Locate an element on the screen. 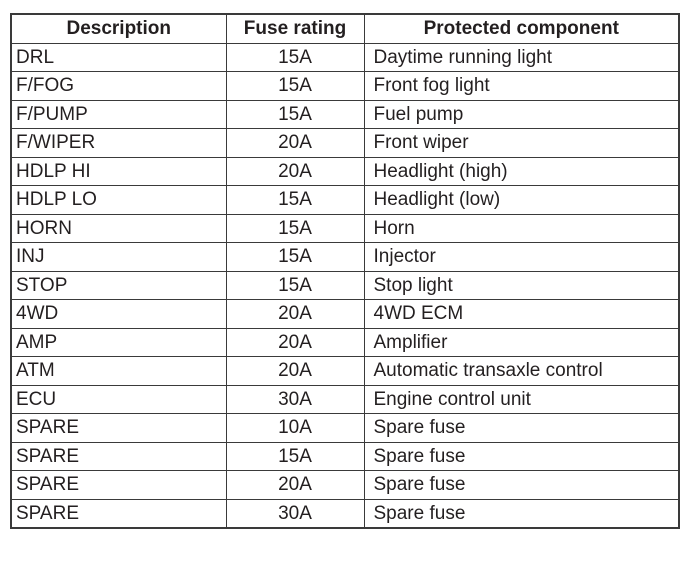 This screenshot has height=565, width=690. description-cell: F/FOG is located at coordinates (118, 86).